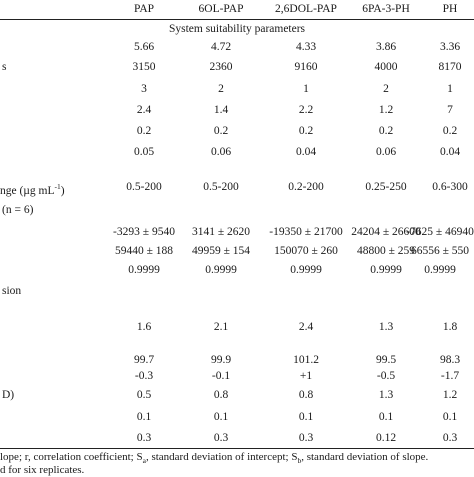 The height and width of the screenshot is (477, 474). What do you see at coordinates (306, 251) in the screenshot?
I see `cell-value: 150070 ± 260` at bounding box center [306, 251].